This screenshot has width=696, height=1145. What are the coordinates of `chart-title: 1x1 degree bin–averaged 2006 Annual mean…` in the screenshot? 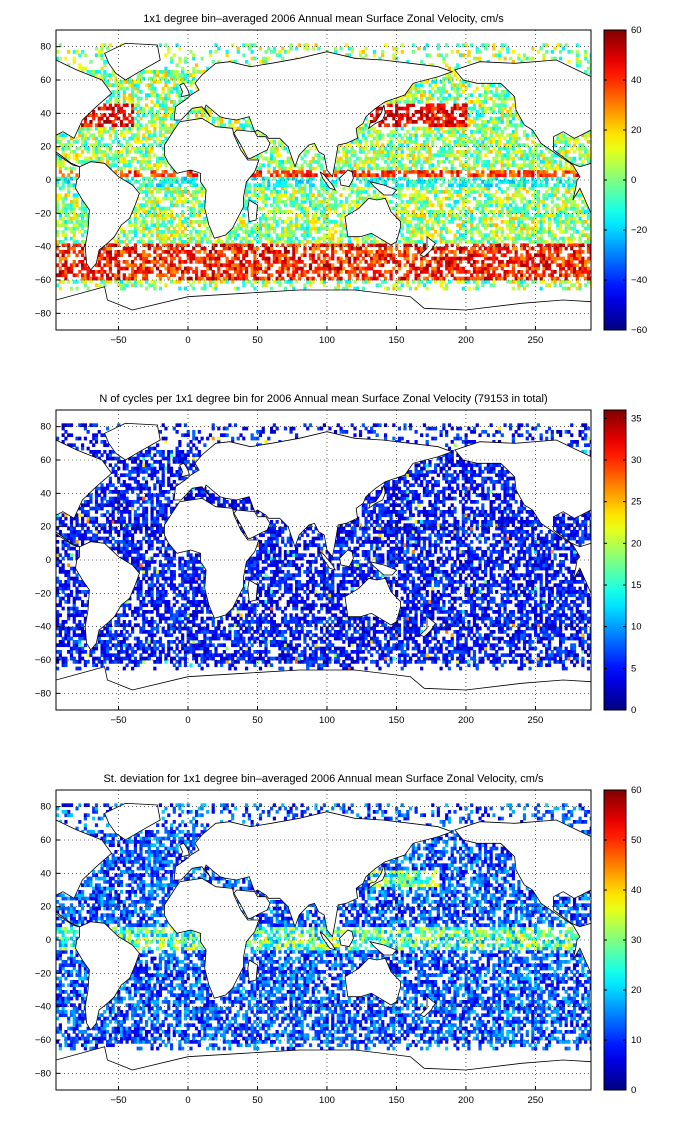 It's located at (323, 19).